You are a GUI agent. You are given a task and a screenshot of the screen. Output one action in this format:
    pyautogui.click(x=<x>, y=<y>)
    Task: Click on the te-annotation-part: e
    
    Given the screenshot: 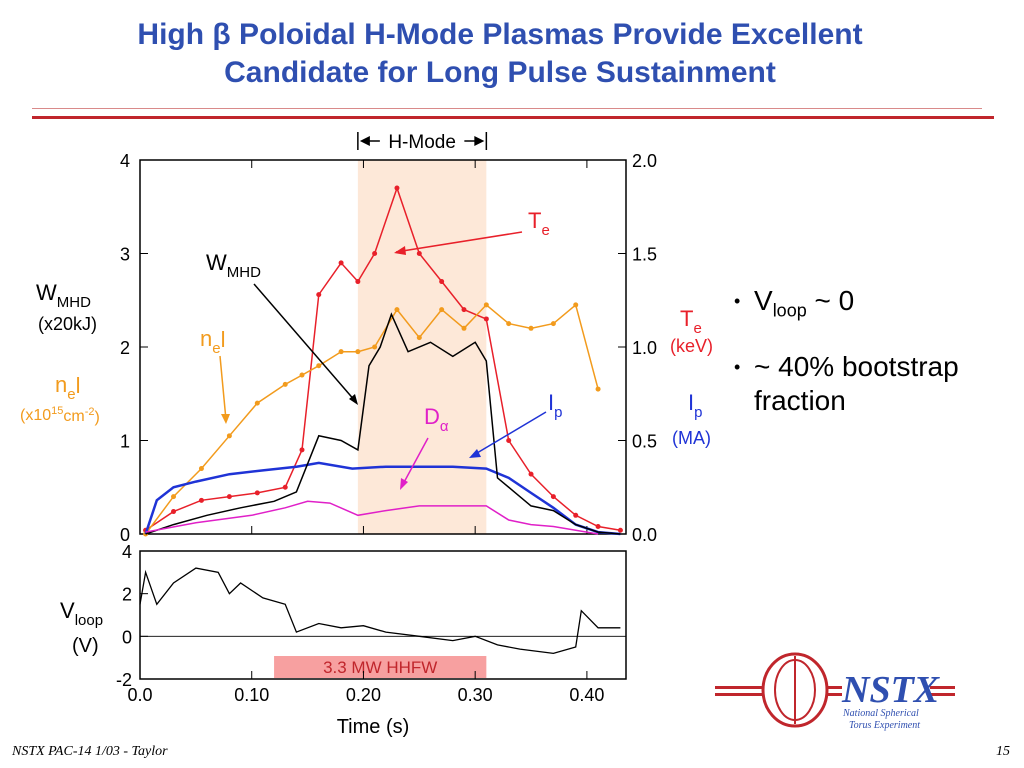 What is the action you would take?
    pyautogui.click(x=545, y=230)
    